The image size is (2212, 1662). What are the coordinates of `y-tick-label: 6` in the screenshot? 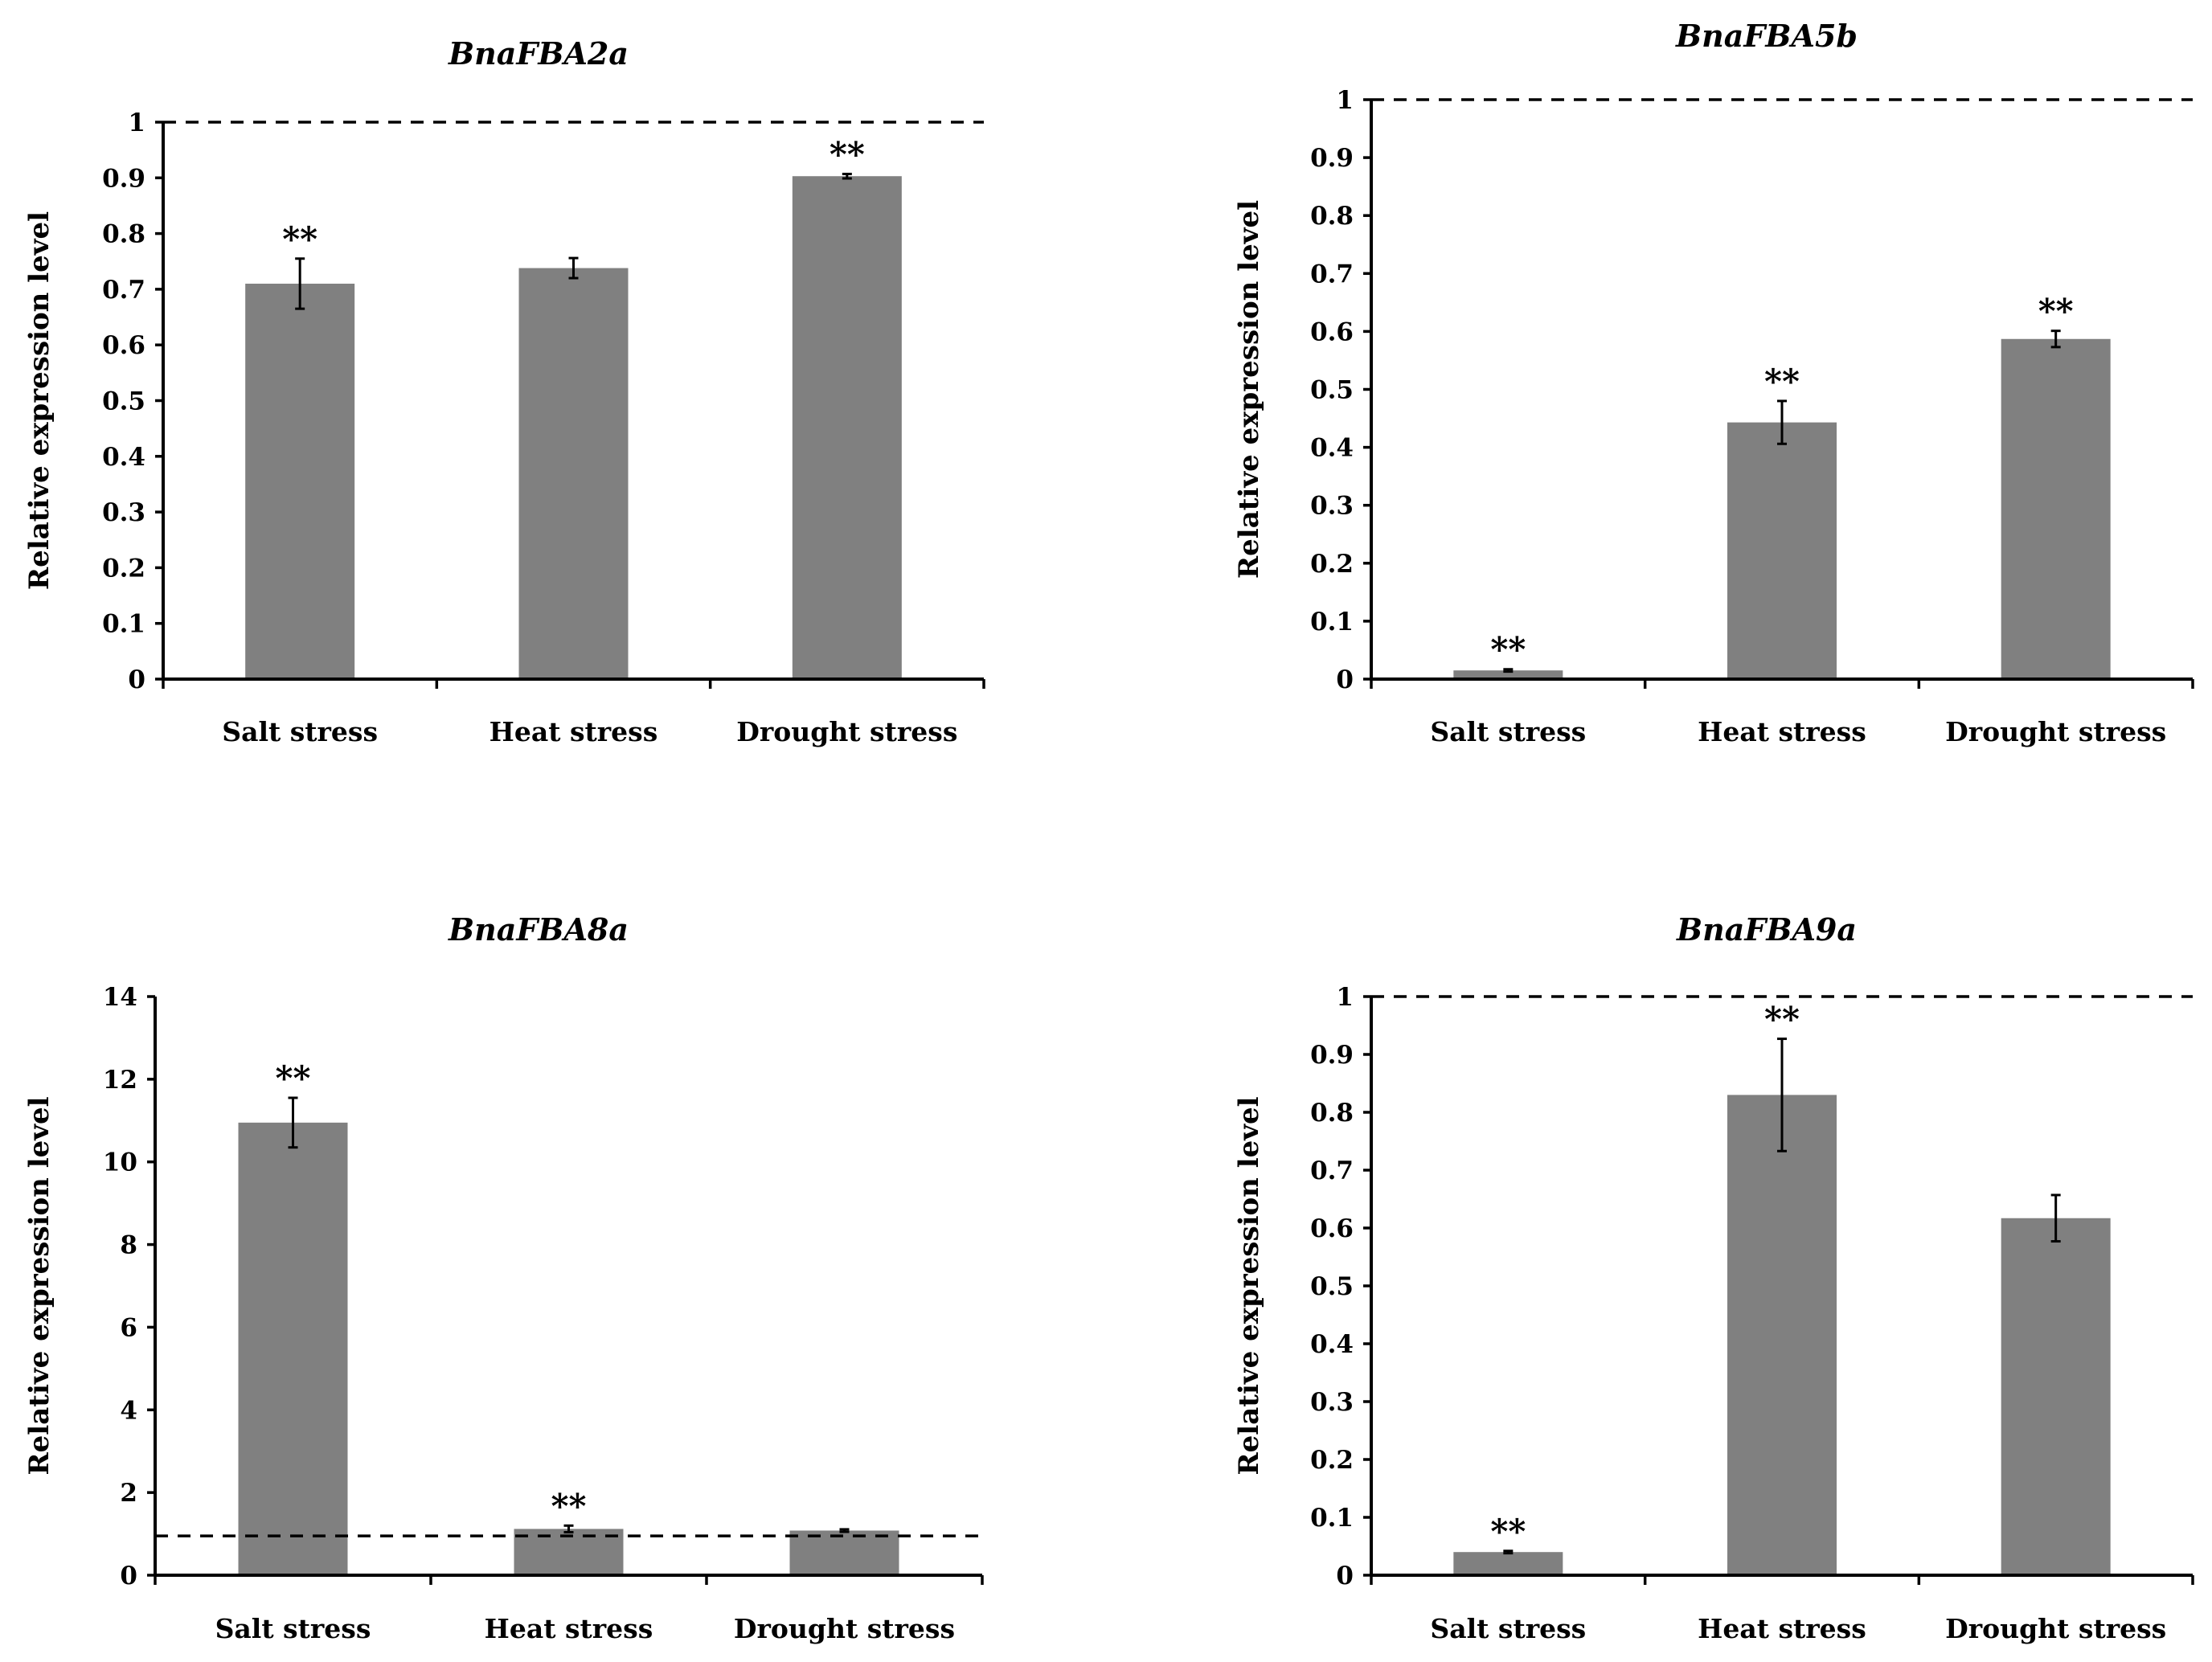 It's located at (128, 1327).